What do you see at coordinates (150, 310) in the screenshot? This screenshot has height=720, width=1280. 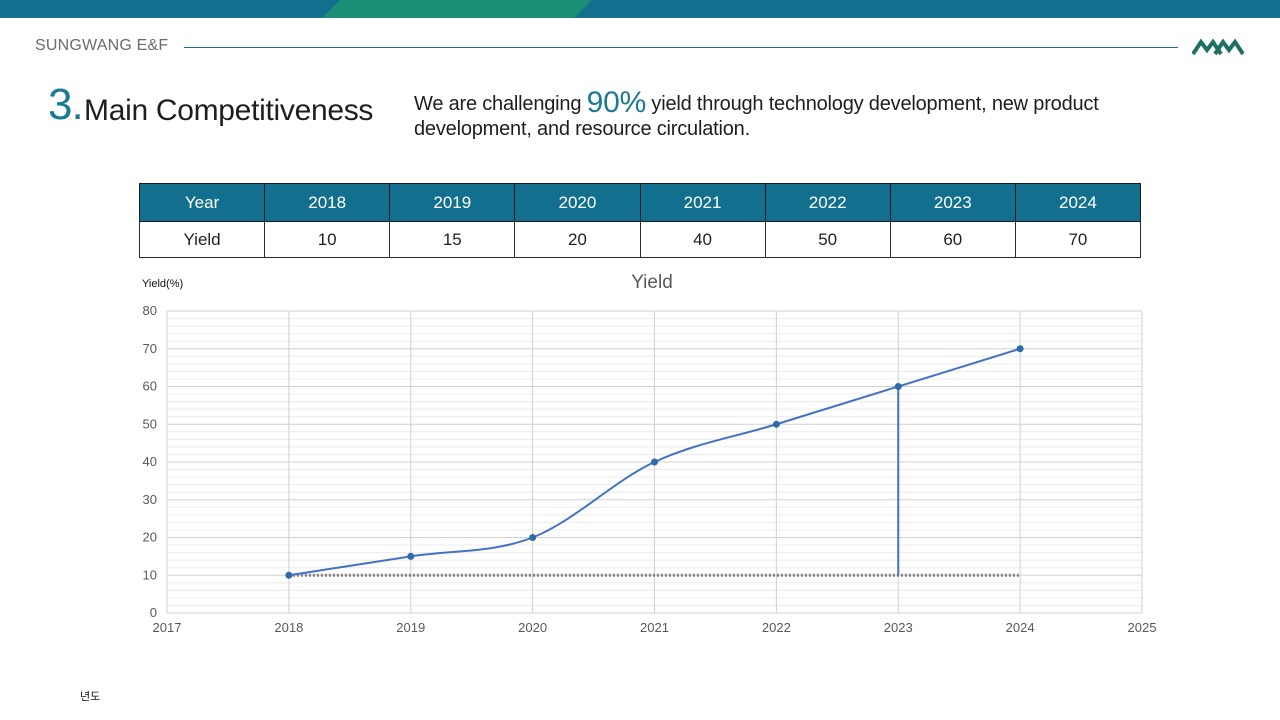 I see `y-tick-label: 80` at bounding box center [150, 310].